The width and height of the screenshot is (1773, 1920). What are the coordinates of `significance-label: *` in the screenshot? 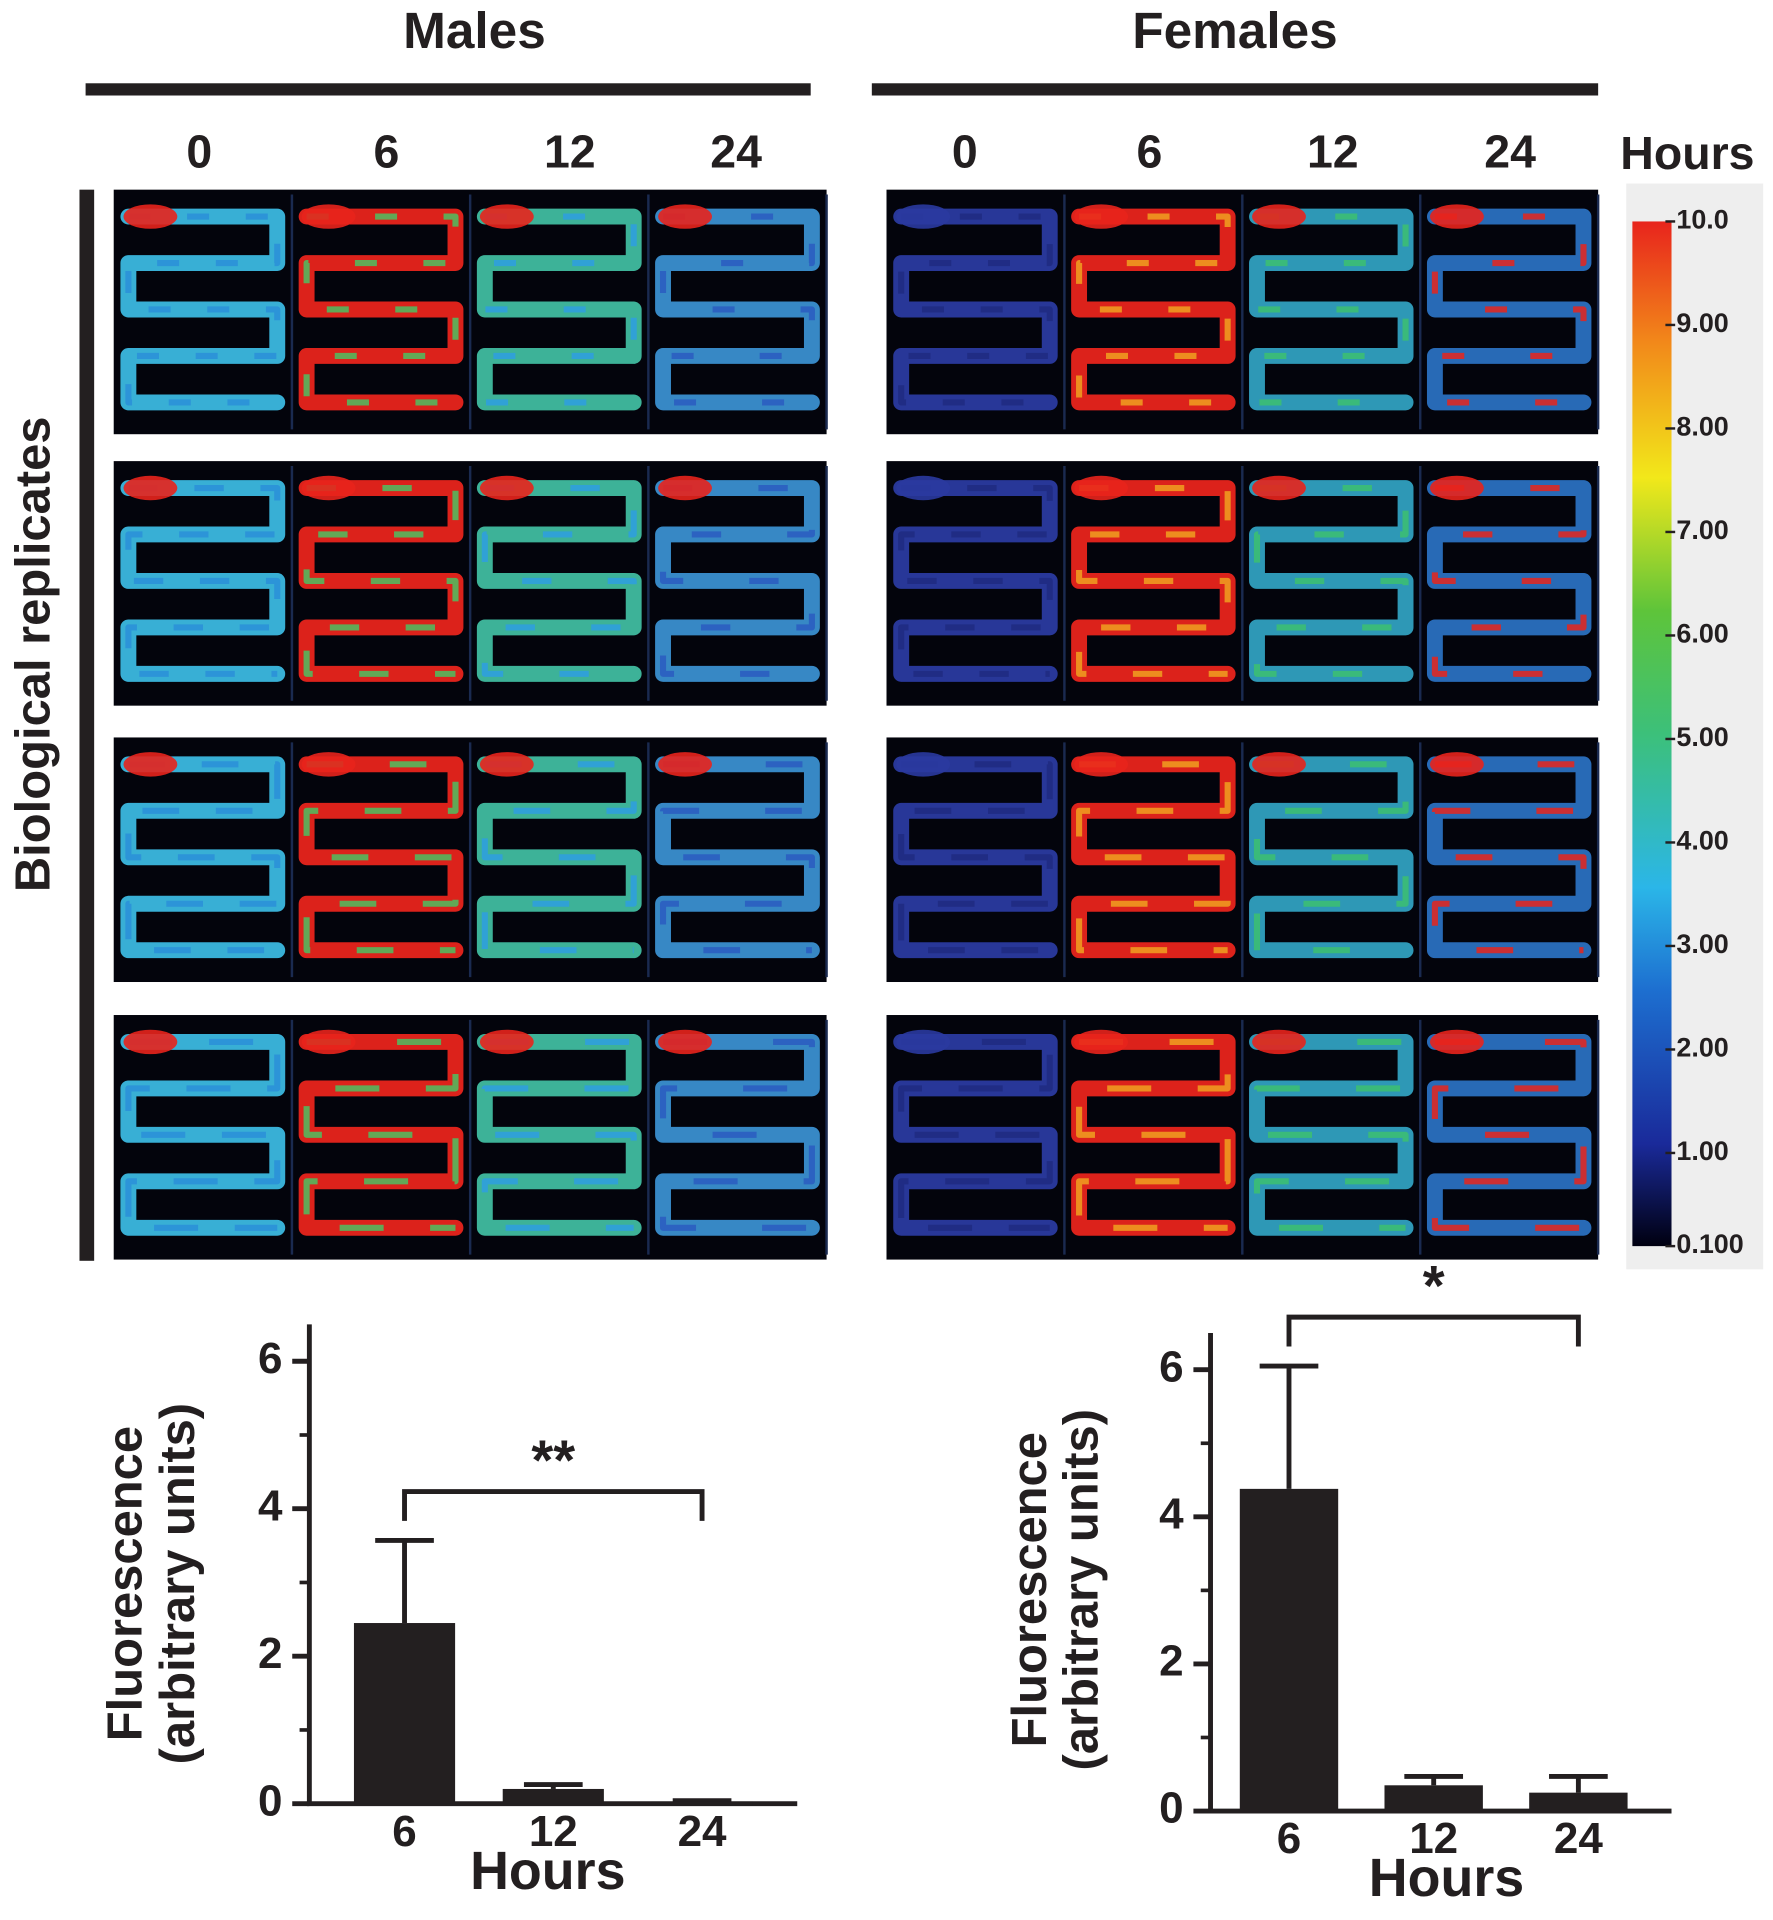 It's located at (1434, 1285).